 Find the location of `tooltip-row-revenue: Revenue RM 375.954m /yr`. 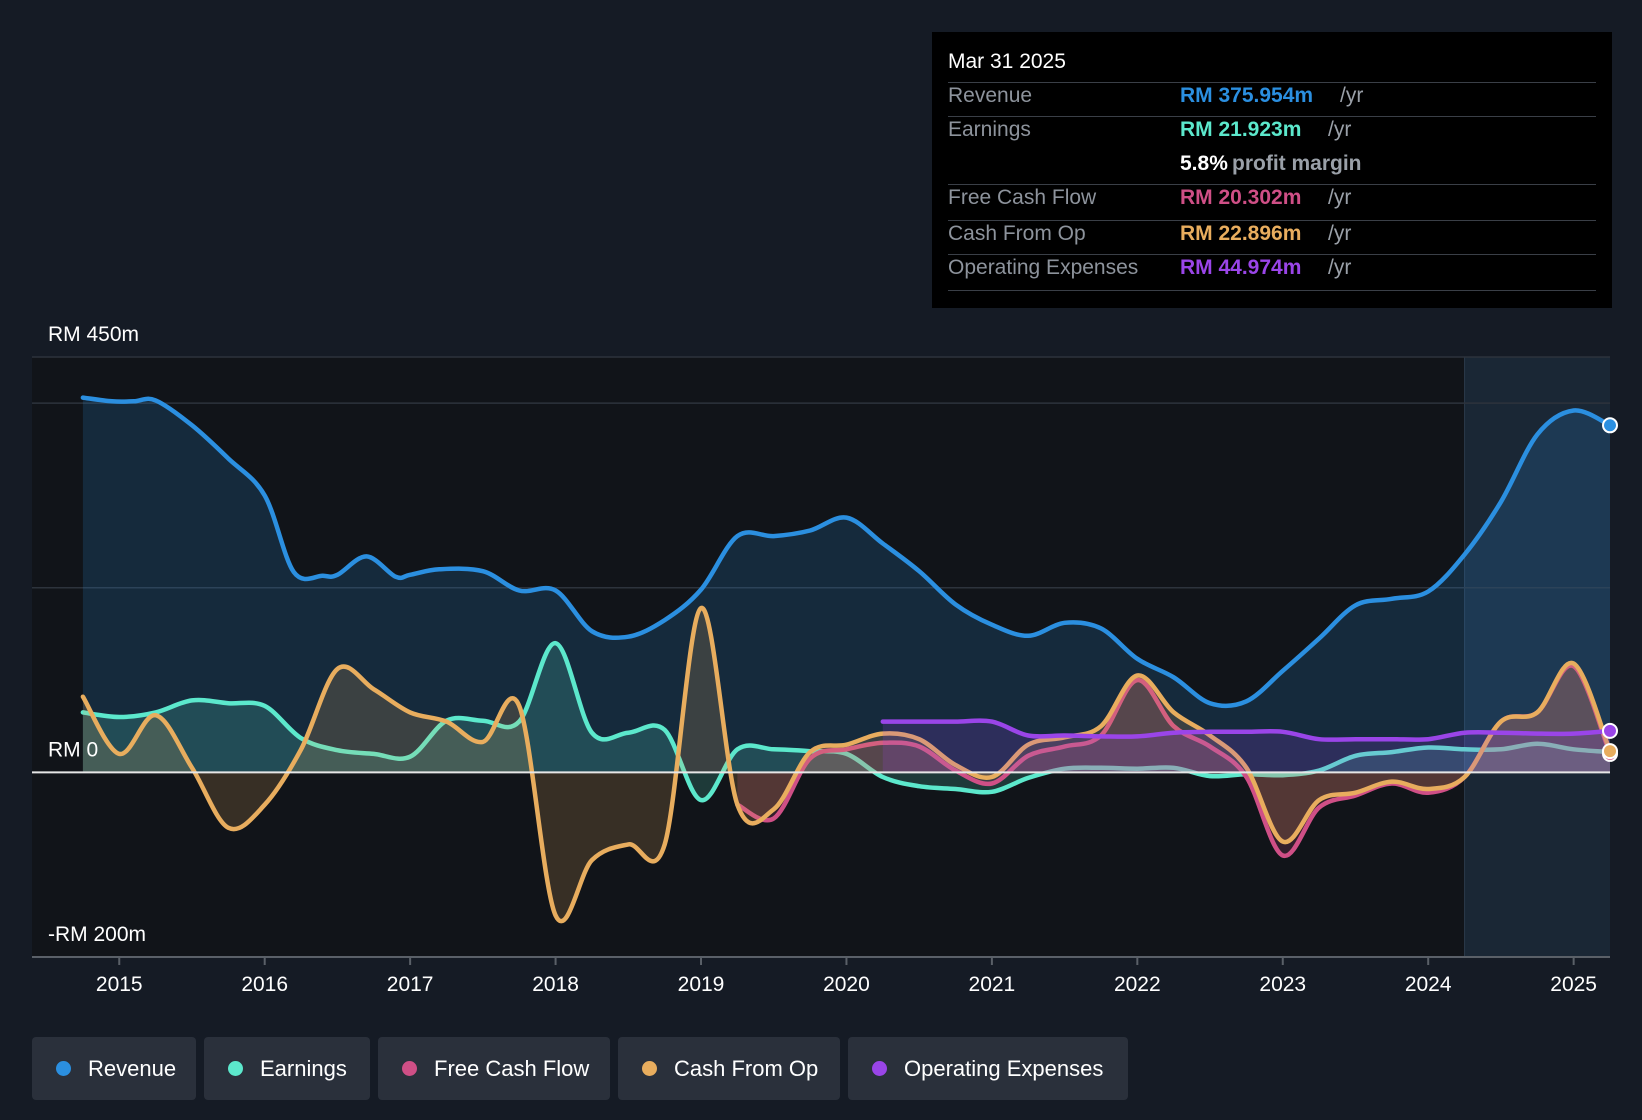

tooltip-row-revenue: Revenue RM 375.954m /yr is located at coordinates (1272, 97).